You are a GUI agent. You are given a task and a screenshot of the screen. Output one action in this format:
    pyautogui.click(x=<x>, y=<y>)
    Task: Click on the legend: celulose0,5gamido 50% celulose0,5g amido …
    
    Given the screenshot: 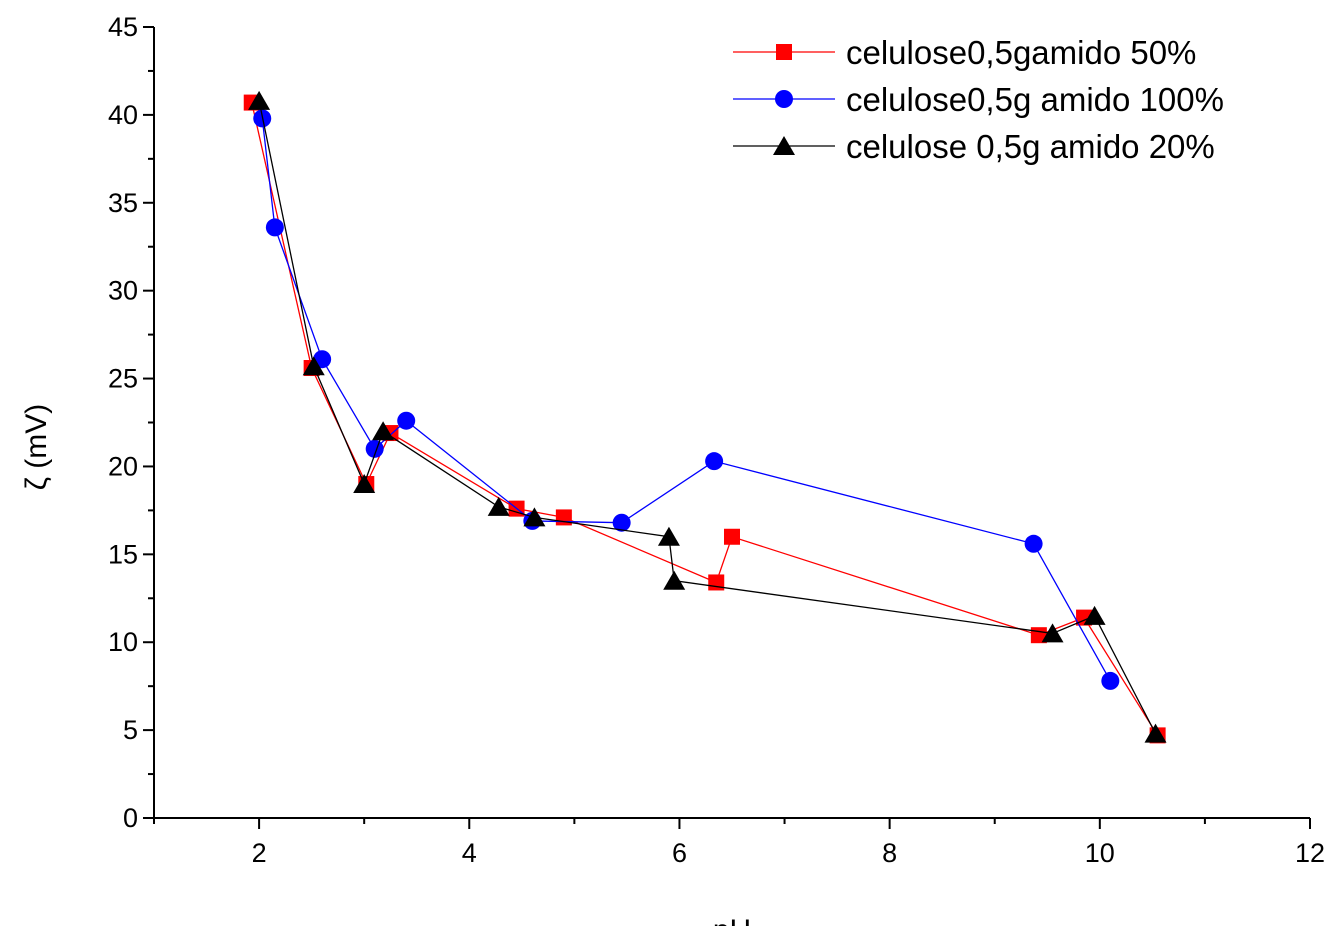 What is the action you would take?
    pyautogui.click(x=978, y=99)
    